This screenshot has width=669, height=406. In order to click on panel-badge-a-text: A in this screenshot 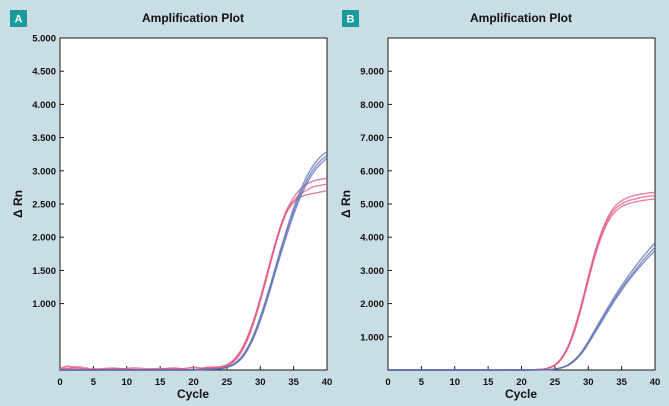, I will do `click(19, 20)`.